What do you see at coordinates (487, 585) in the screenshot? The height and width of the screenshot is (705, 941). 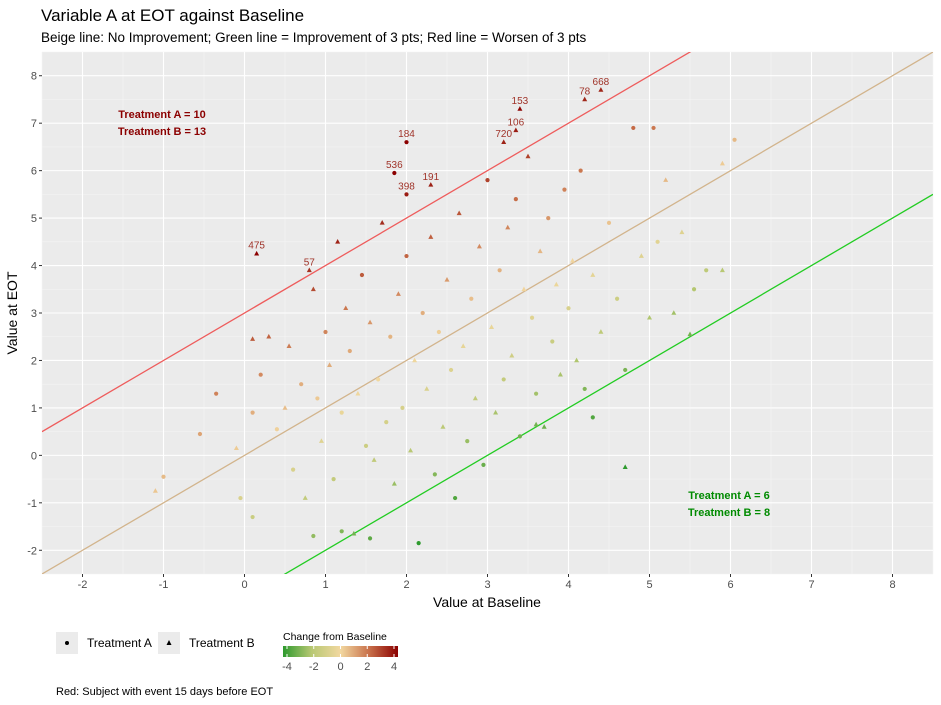 I see `x-tick-label: 3` at bounding box center [487, 585].